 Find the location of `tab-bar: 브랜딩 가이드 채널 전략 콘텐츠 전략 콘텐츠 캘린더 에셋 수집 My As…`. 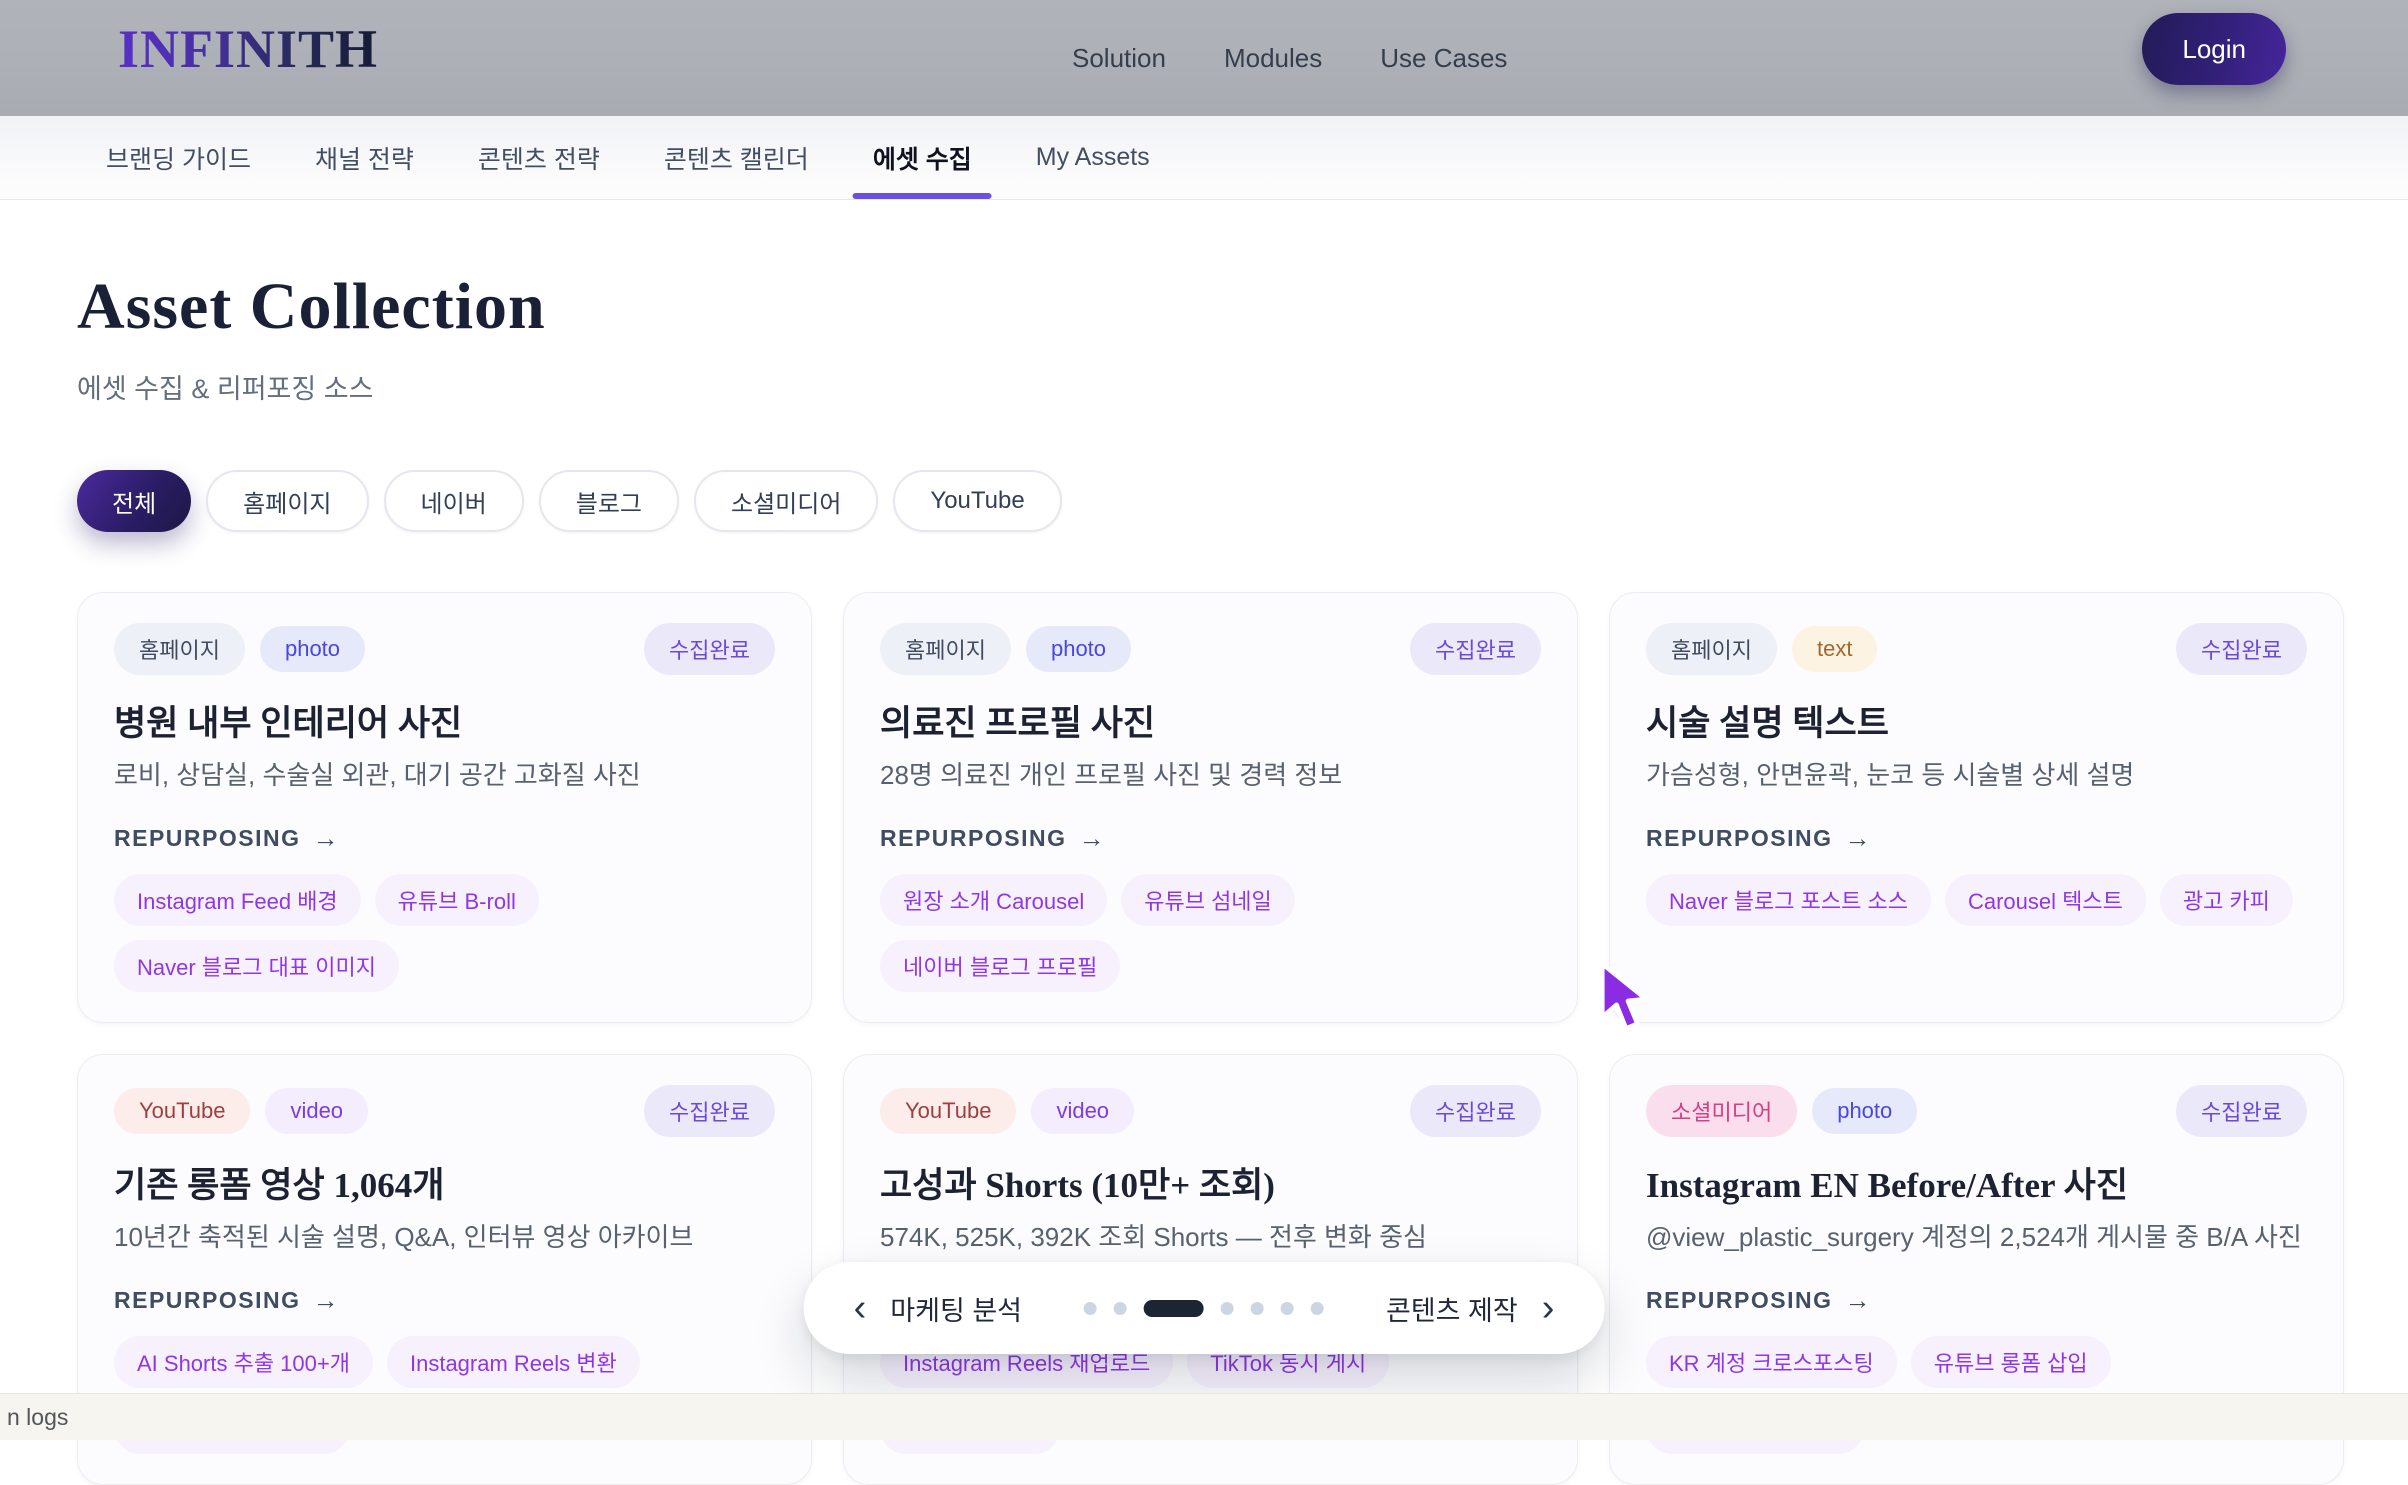

tab-bar: 브랜딩 가이드 채널 전략 콘텐츠 전략 콘텐츠 캘린더 에셋 수집 My As… is located at coordinates (1204, 158).